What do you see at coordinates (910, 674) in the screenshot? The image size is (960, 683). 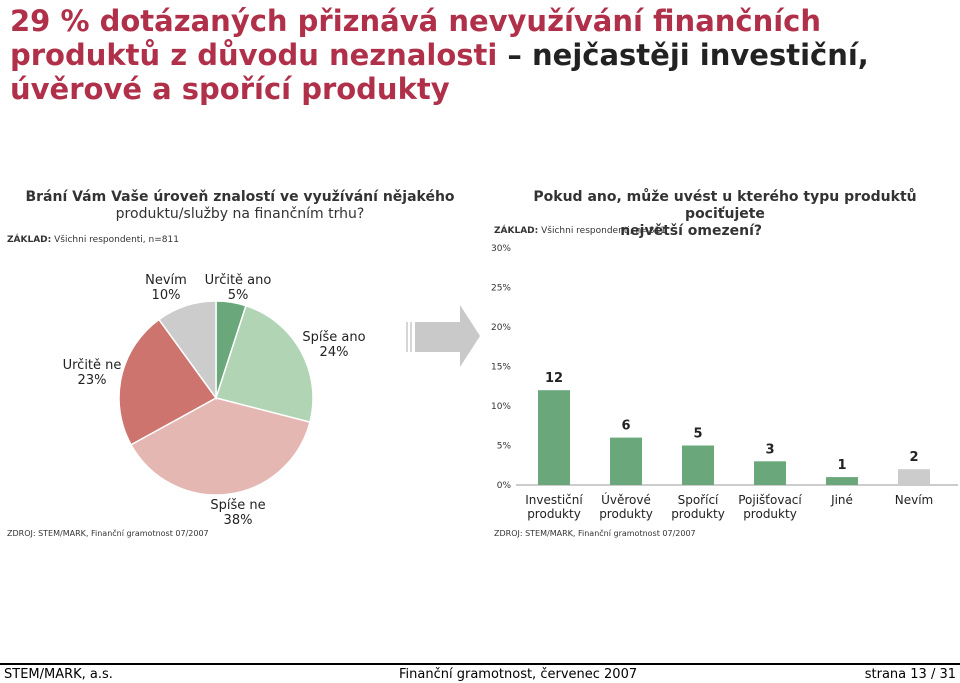 I see `footer-right: strana 13 / 31` at bounding box center [910, 674].